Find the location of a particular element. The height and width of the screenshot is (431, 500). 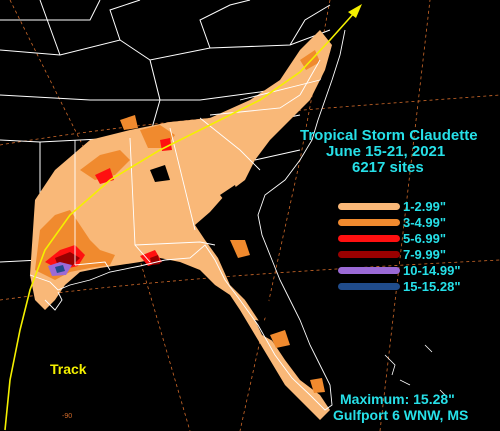

maximum-location: Gulfport 6 WNW, MS is located at coordinates (401, 415).